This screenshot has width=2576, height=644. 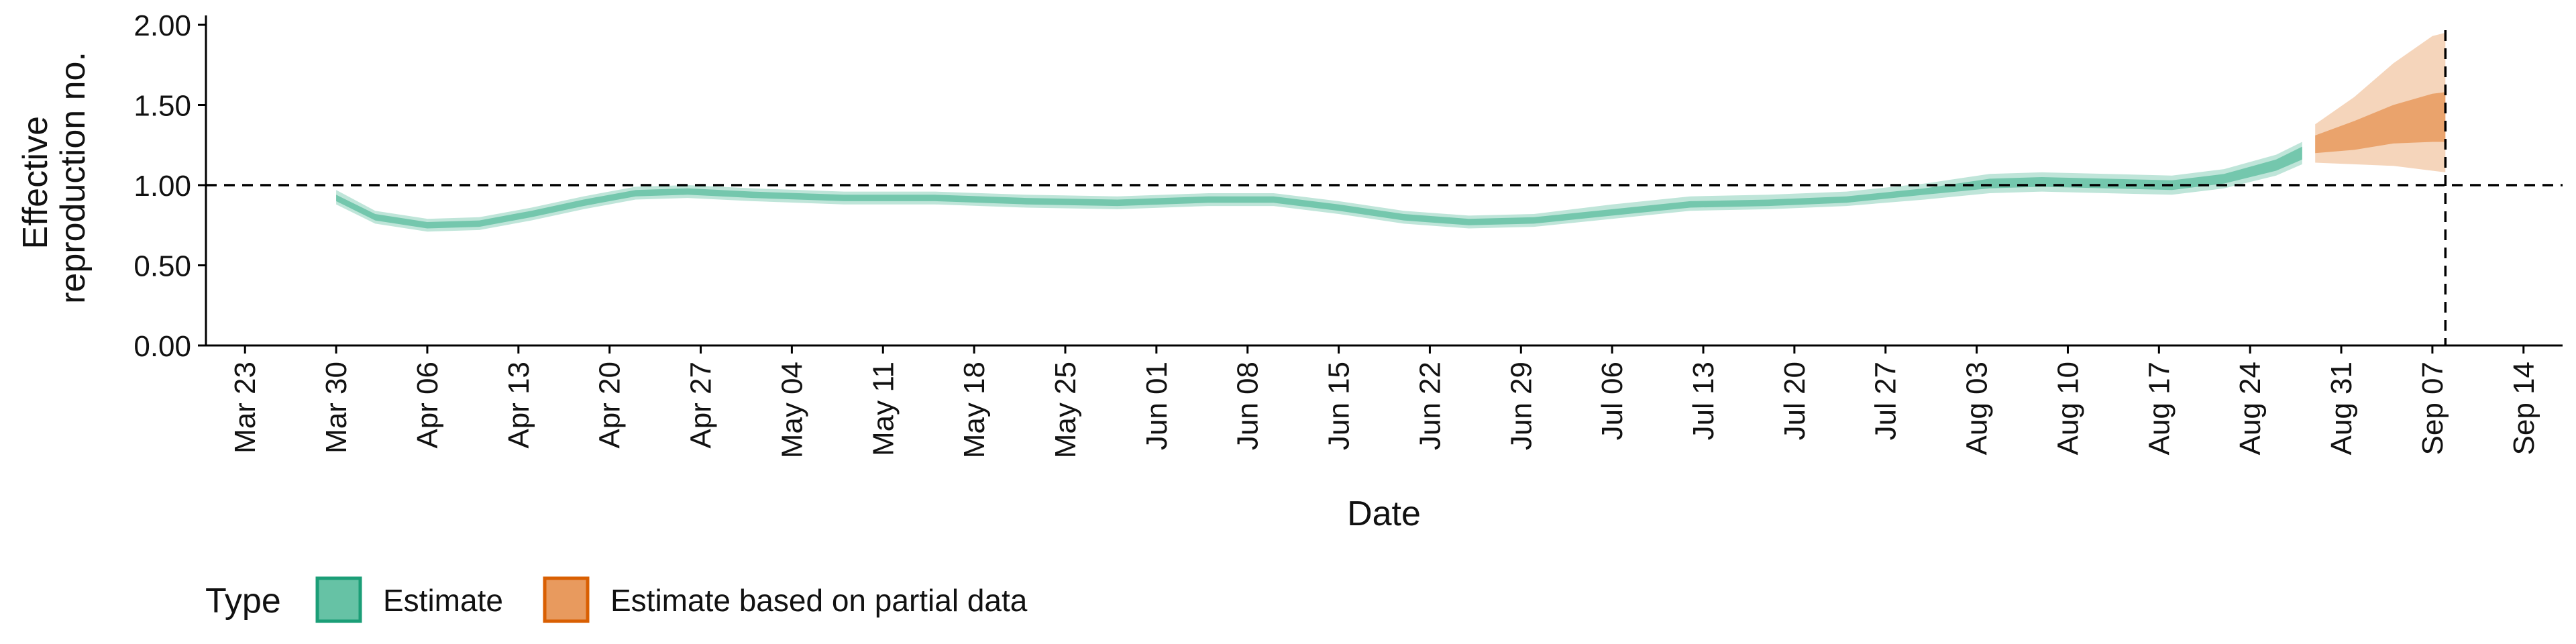 I want to click on y-tick-label: 1.50, so click(x=162, y=106).